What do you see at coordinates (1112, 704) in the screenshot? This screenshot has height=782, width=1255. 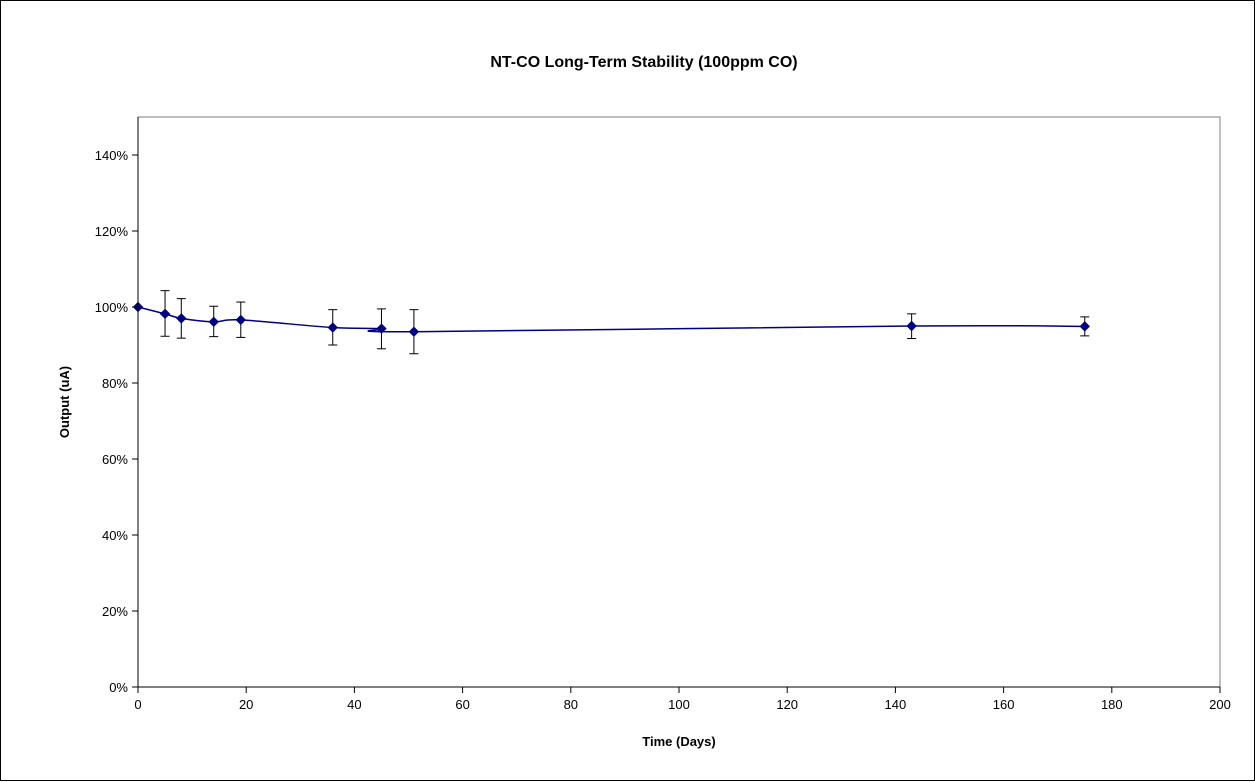 I see `x-tick-label: 180` at bounding box center [1112, 704].